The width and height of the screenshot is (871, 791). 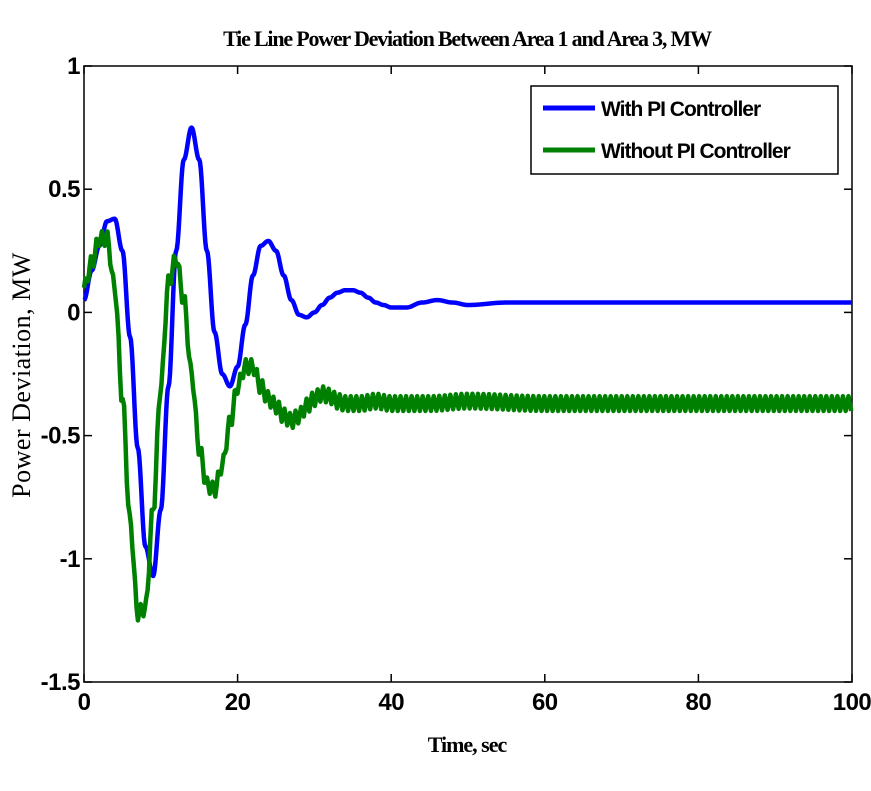 What do you see at coordinates (64, 189) in the screenshot?
I see `y-tick-label: 0.5` at bounding box center [64, 189].